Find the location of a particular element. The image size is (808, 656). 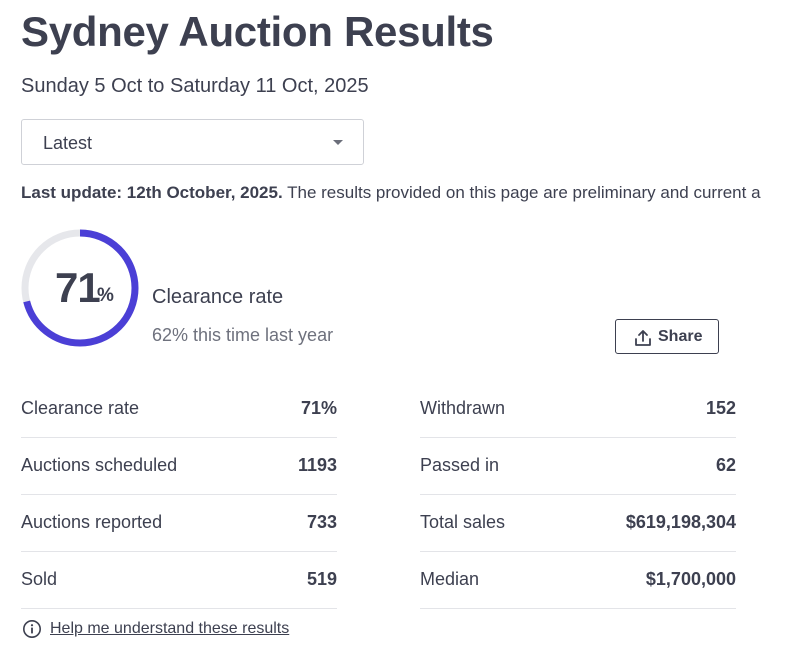

stat-label: Auctions reported is located at coordinates (92, 522).